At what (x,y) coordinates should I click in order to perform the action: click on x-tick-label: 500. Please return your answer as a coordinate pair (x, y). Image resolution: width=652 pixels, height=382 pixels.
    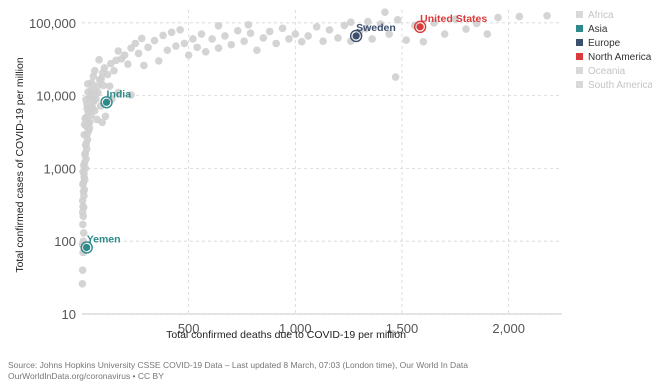
    Looking at the image, I should click on (189, 328).